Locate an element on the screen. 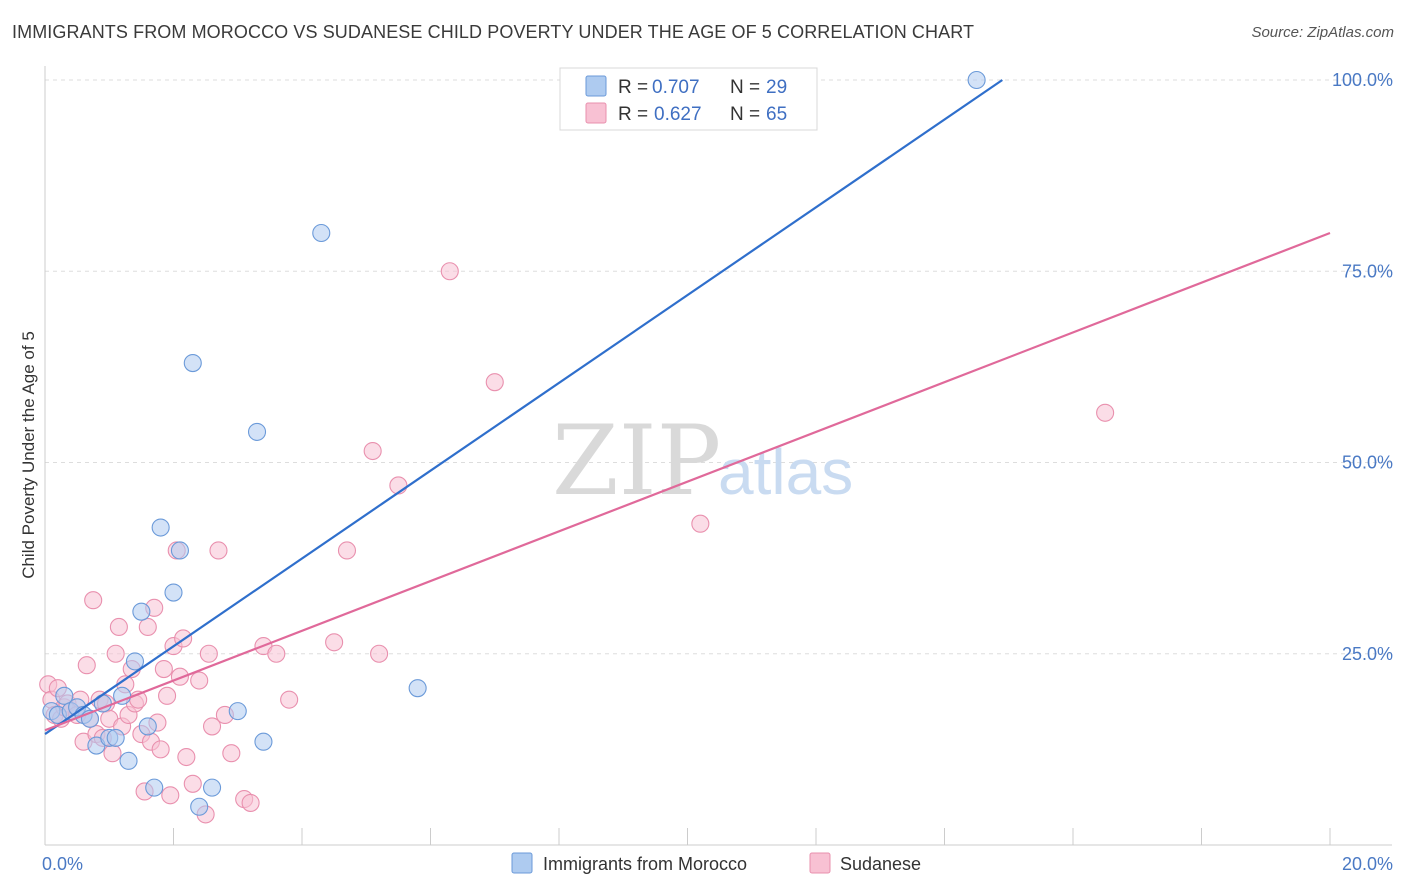 The image size is (1406, 892). legend-swatch-sudanese is located at coordinates (596, 113).